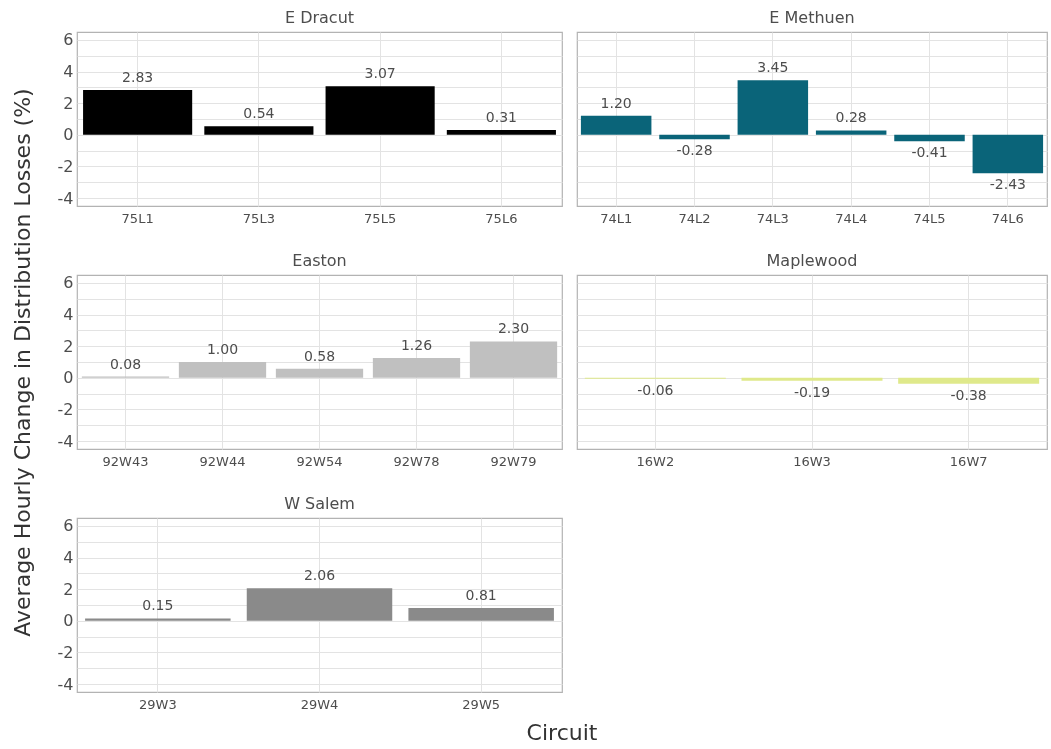 The width and height of the screenshot is (1051, 749). What do you see at coordinates (616, 218) in the screenshot?
I see `x-tick-label: 74L1` at bounding box center [616, 218].